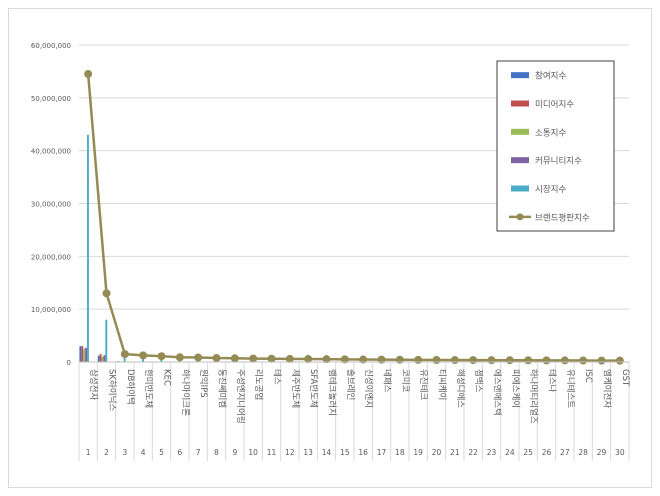 Image resolution: width=660 pixels, height=496 pixels. I want to click on rank-label: 14, so click(327, 452).